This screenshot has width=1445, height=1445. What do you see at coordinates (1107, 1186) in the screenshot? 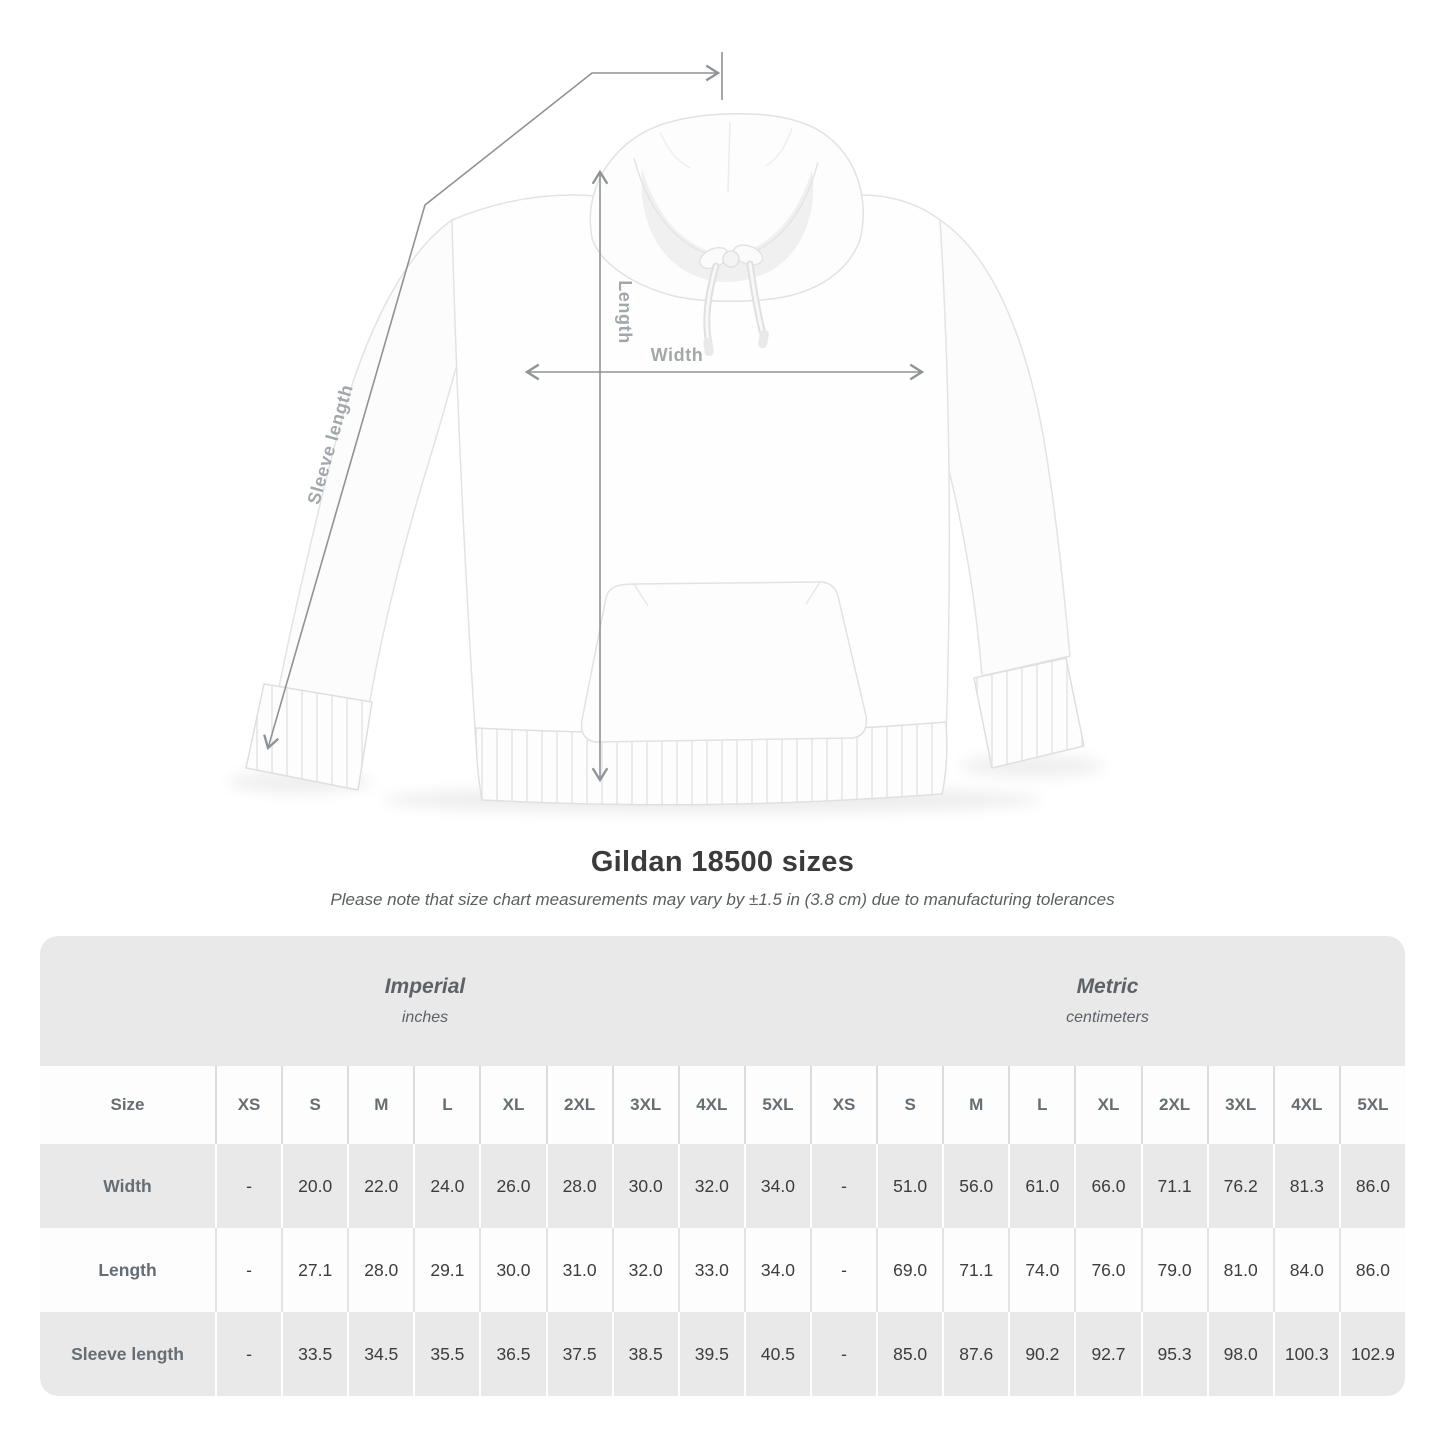
I see `measurement-value-cell: 66.0` at bounding box center [1107, 1186].